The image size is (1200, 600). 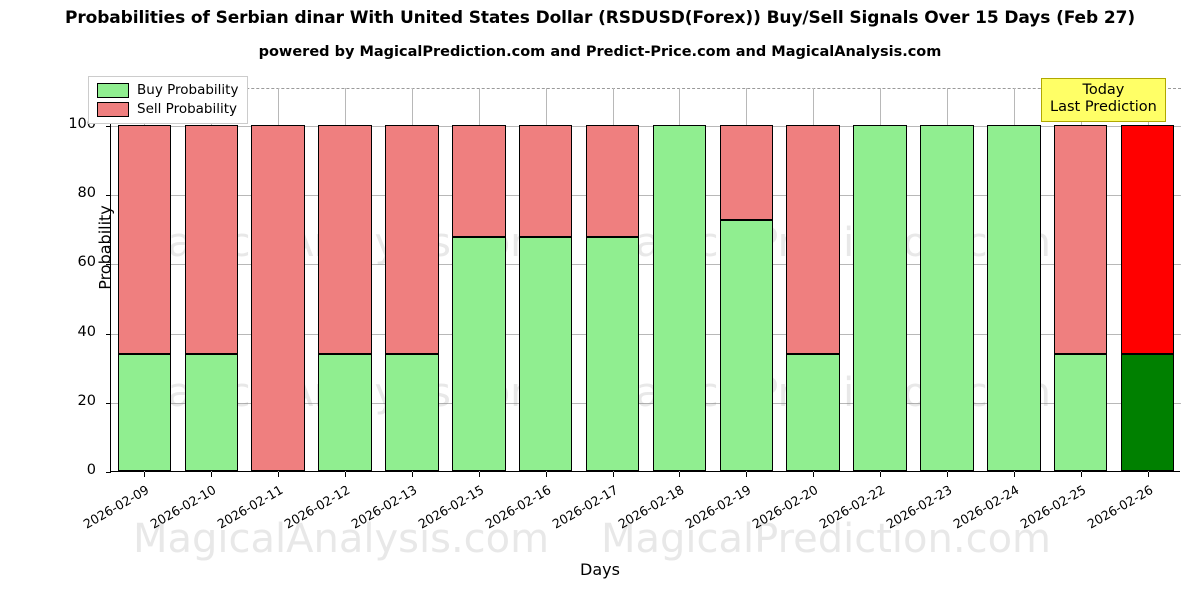 What do you see at coordinates (86, 331) in the screenshot?
I see `y-tick-label: 40` at bounding box center [86, 331].